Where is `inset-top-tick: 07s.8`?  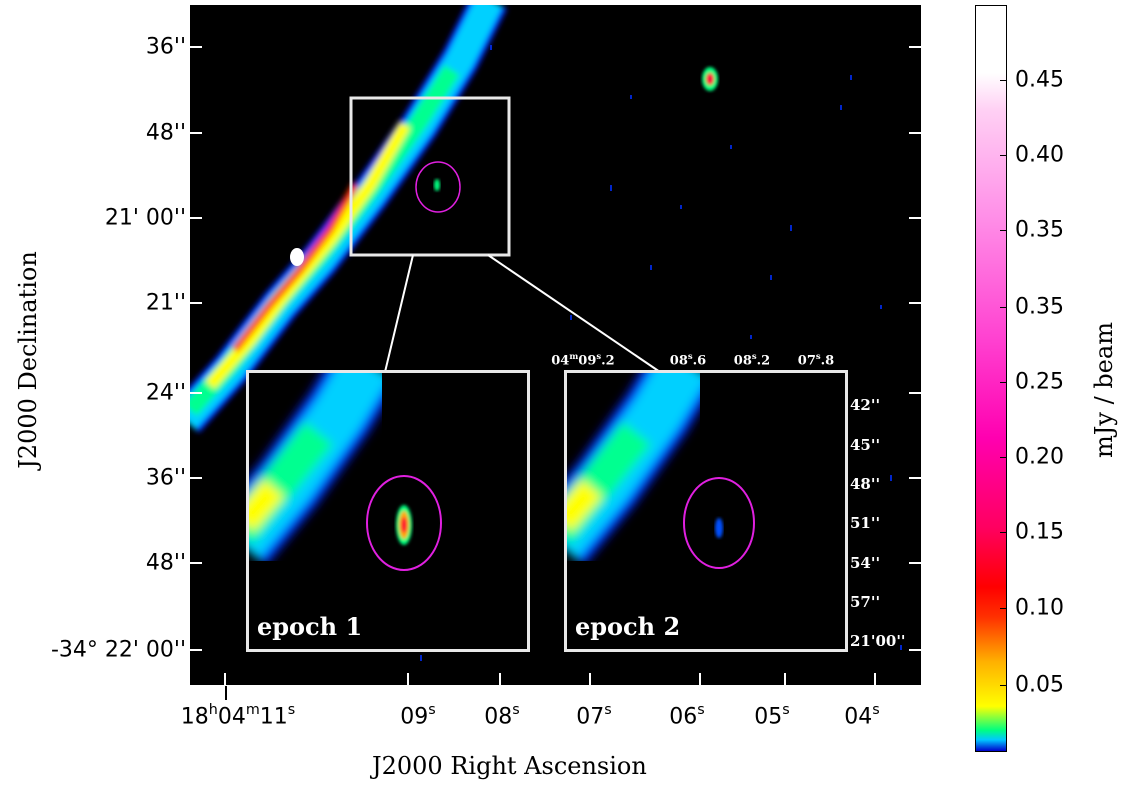
inset-top-tick: 07s.8 is located at coordinates (816, 360).